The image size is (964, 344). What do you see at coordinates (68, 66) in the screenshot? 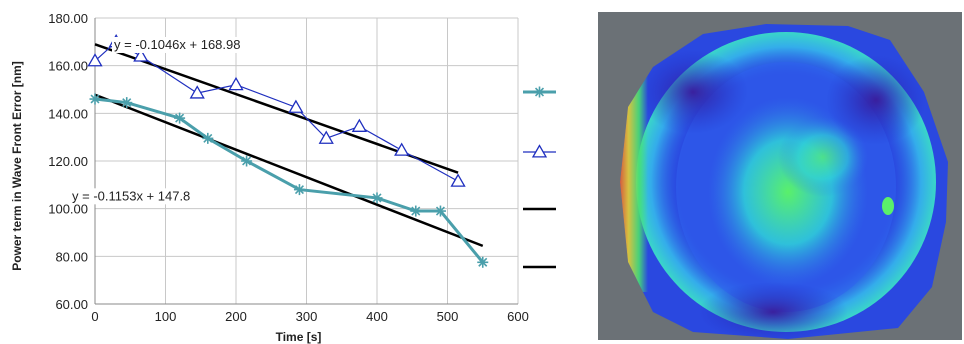
I see `y-tick-label: 160.00` at bounding box center [68, 66].